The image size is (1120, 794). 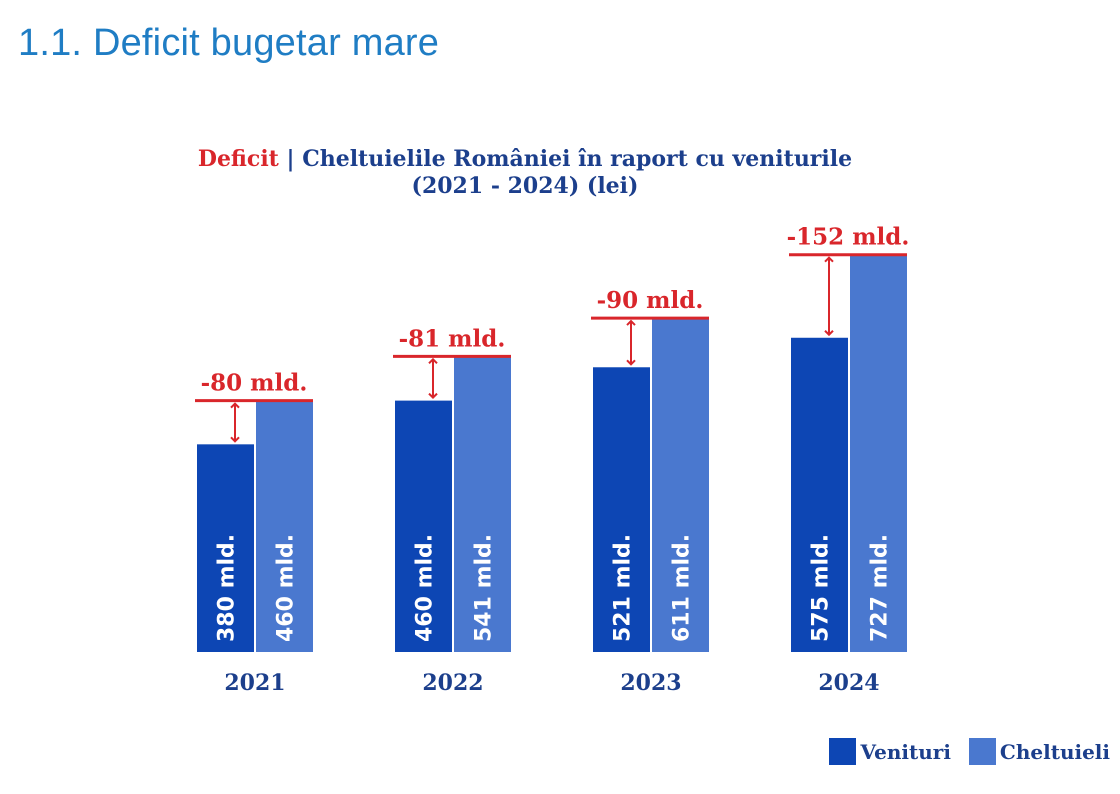 What do you see at coordinates (284, 526) in the screenshot?
I see `bar-cheltuieli-2021` at bounding box center [284, 526].